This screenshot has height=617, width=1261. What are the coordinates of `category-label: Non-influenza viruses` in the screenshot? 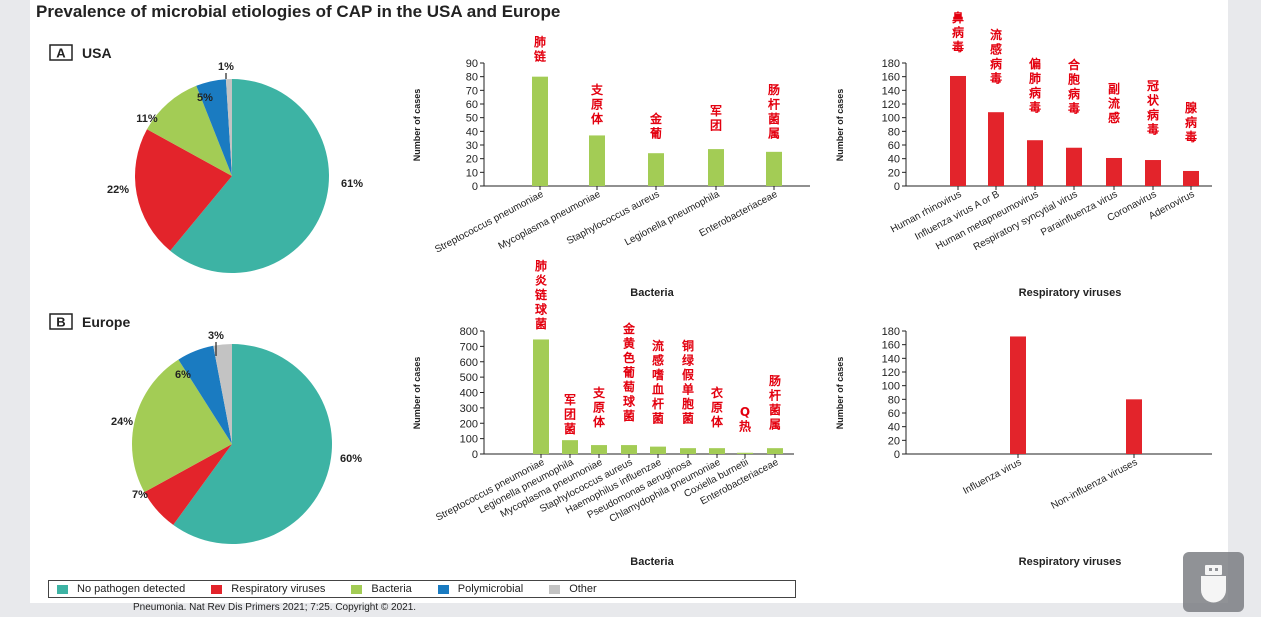 It's located at (1094, 484).